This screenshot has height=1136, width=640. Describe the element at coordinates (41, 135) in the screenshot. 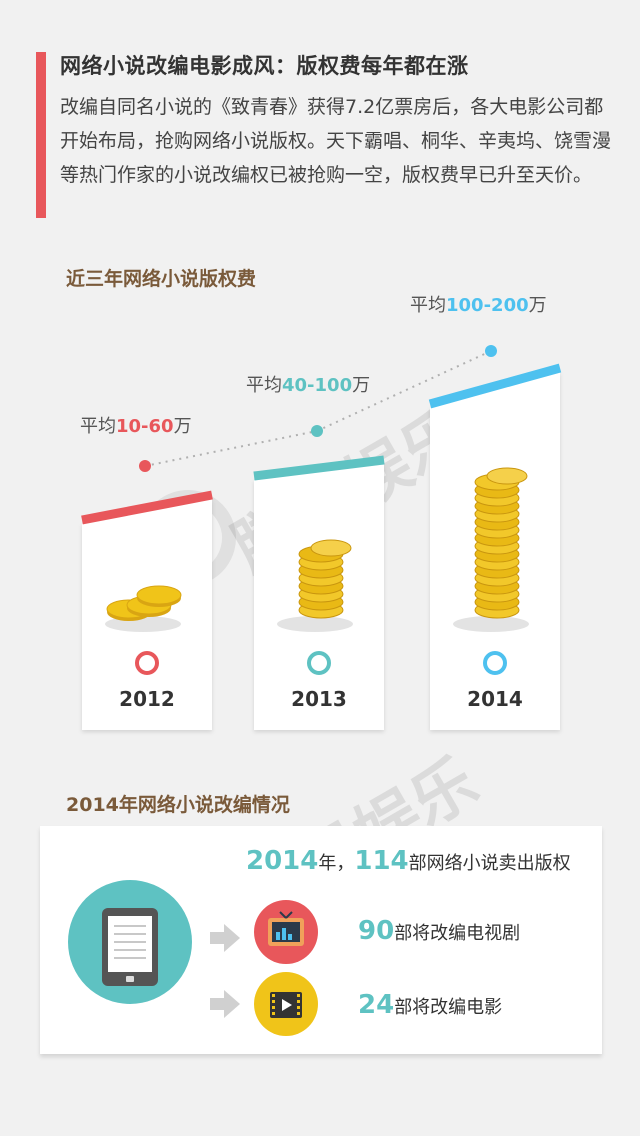

I see `header-accent-bar` at that location.